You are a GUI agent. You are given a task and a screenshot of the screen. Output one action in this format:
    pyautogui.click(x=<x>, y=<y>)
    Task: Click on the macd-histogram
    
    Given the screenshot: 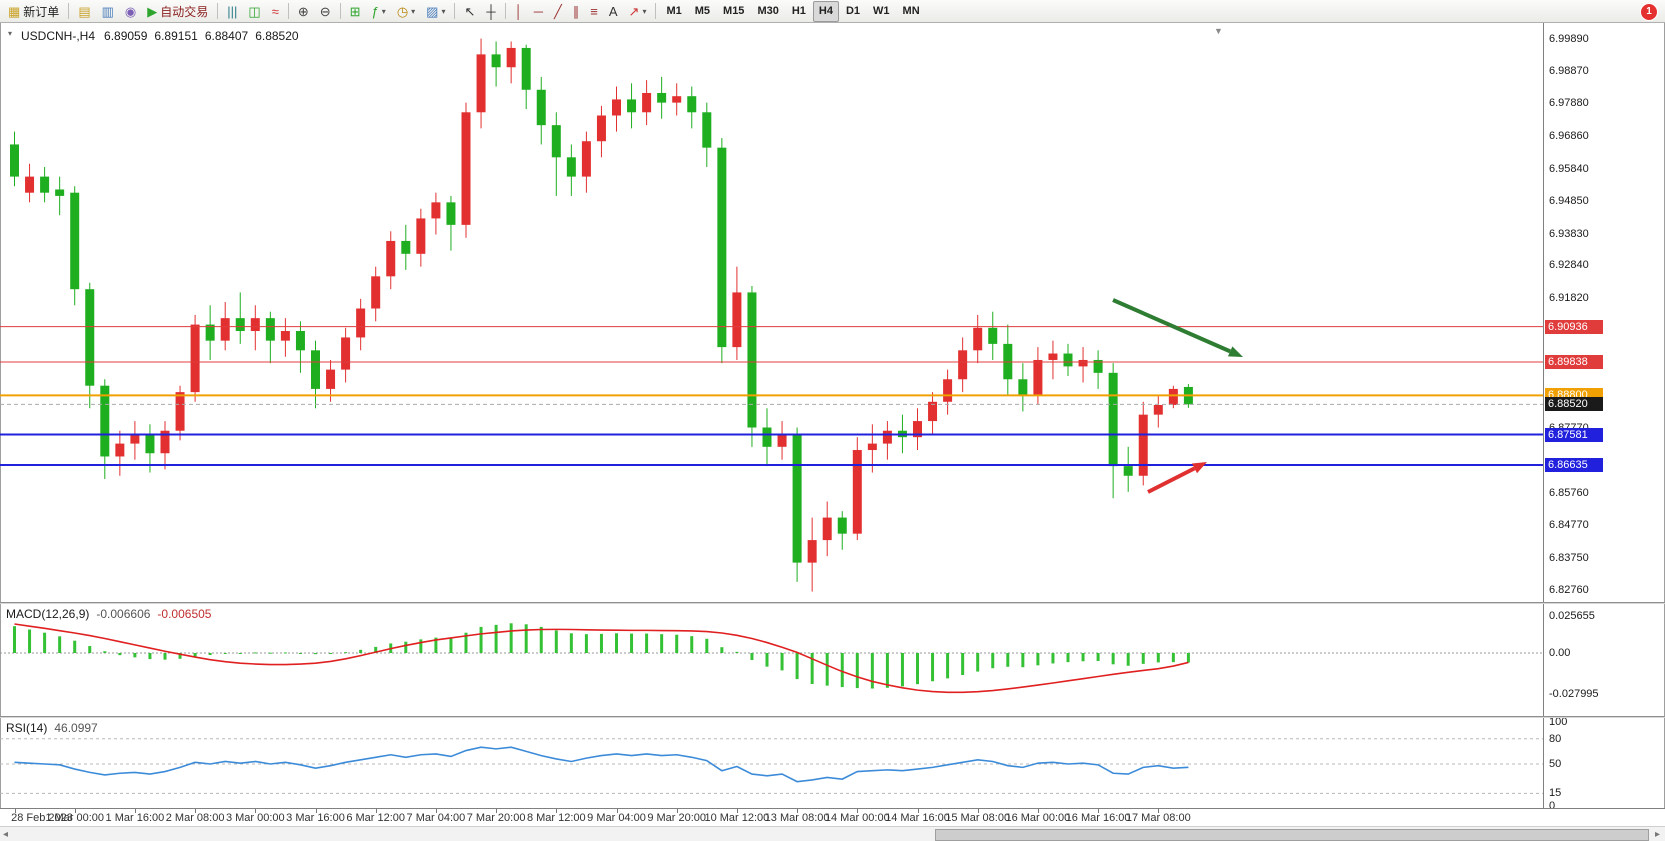 What is the action you would take?
    pyautogui.click(x=601, y=656)
    